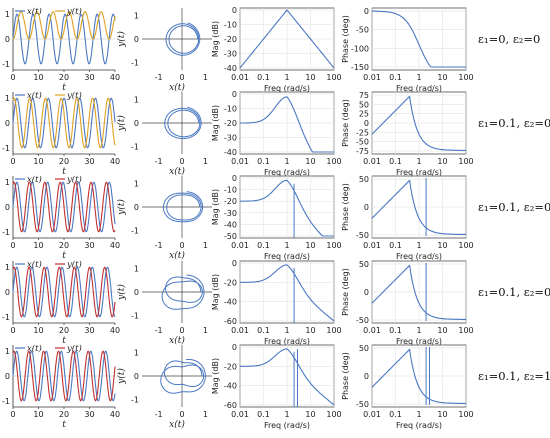 The height and width of the screenshot is (438, 550). Describe the element at coordinates (64, 256) in the screenshot. I see `x-axis-label: t` at that location.